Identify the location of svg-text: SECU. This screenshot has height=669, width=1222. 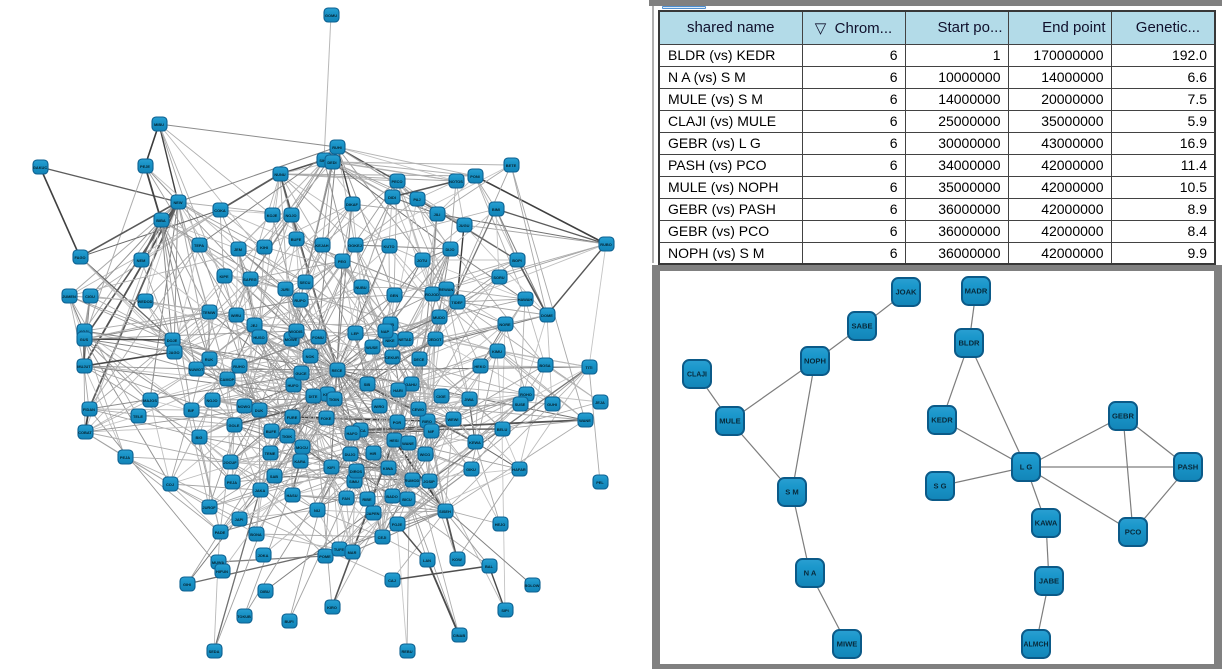
(305, 282).